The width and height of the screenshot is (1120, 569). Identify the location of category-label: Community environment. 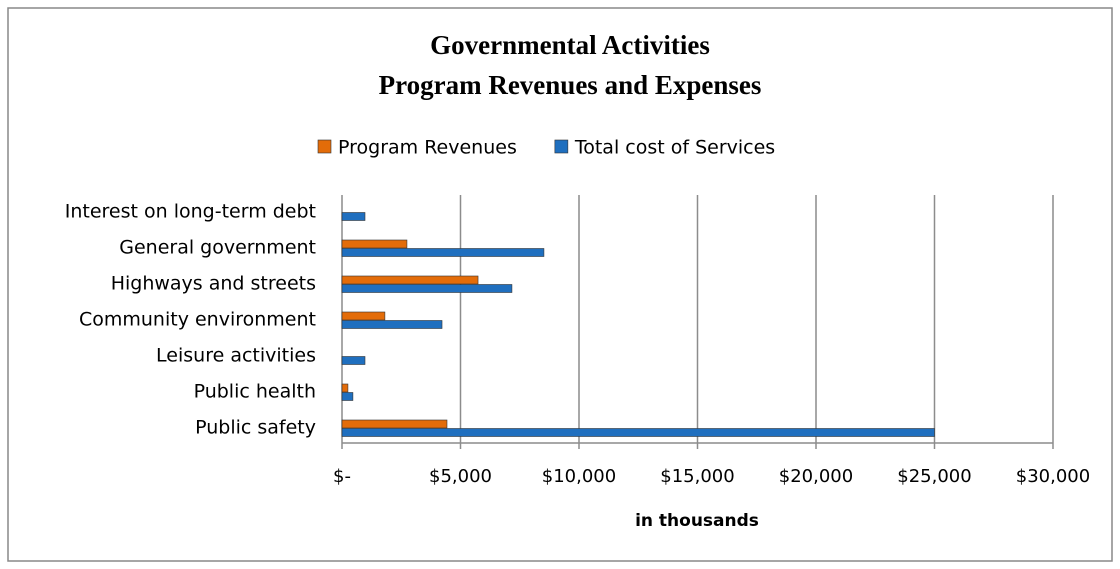
(197, 320).